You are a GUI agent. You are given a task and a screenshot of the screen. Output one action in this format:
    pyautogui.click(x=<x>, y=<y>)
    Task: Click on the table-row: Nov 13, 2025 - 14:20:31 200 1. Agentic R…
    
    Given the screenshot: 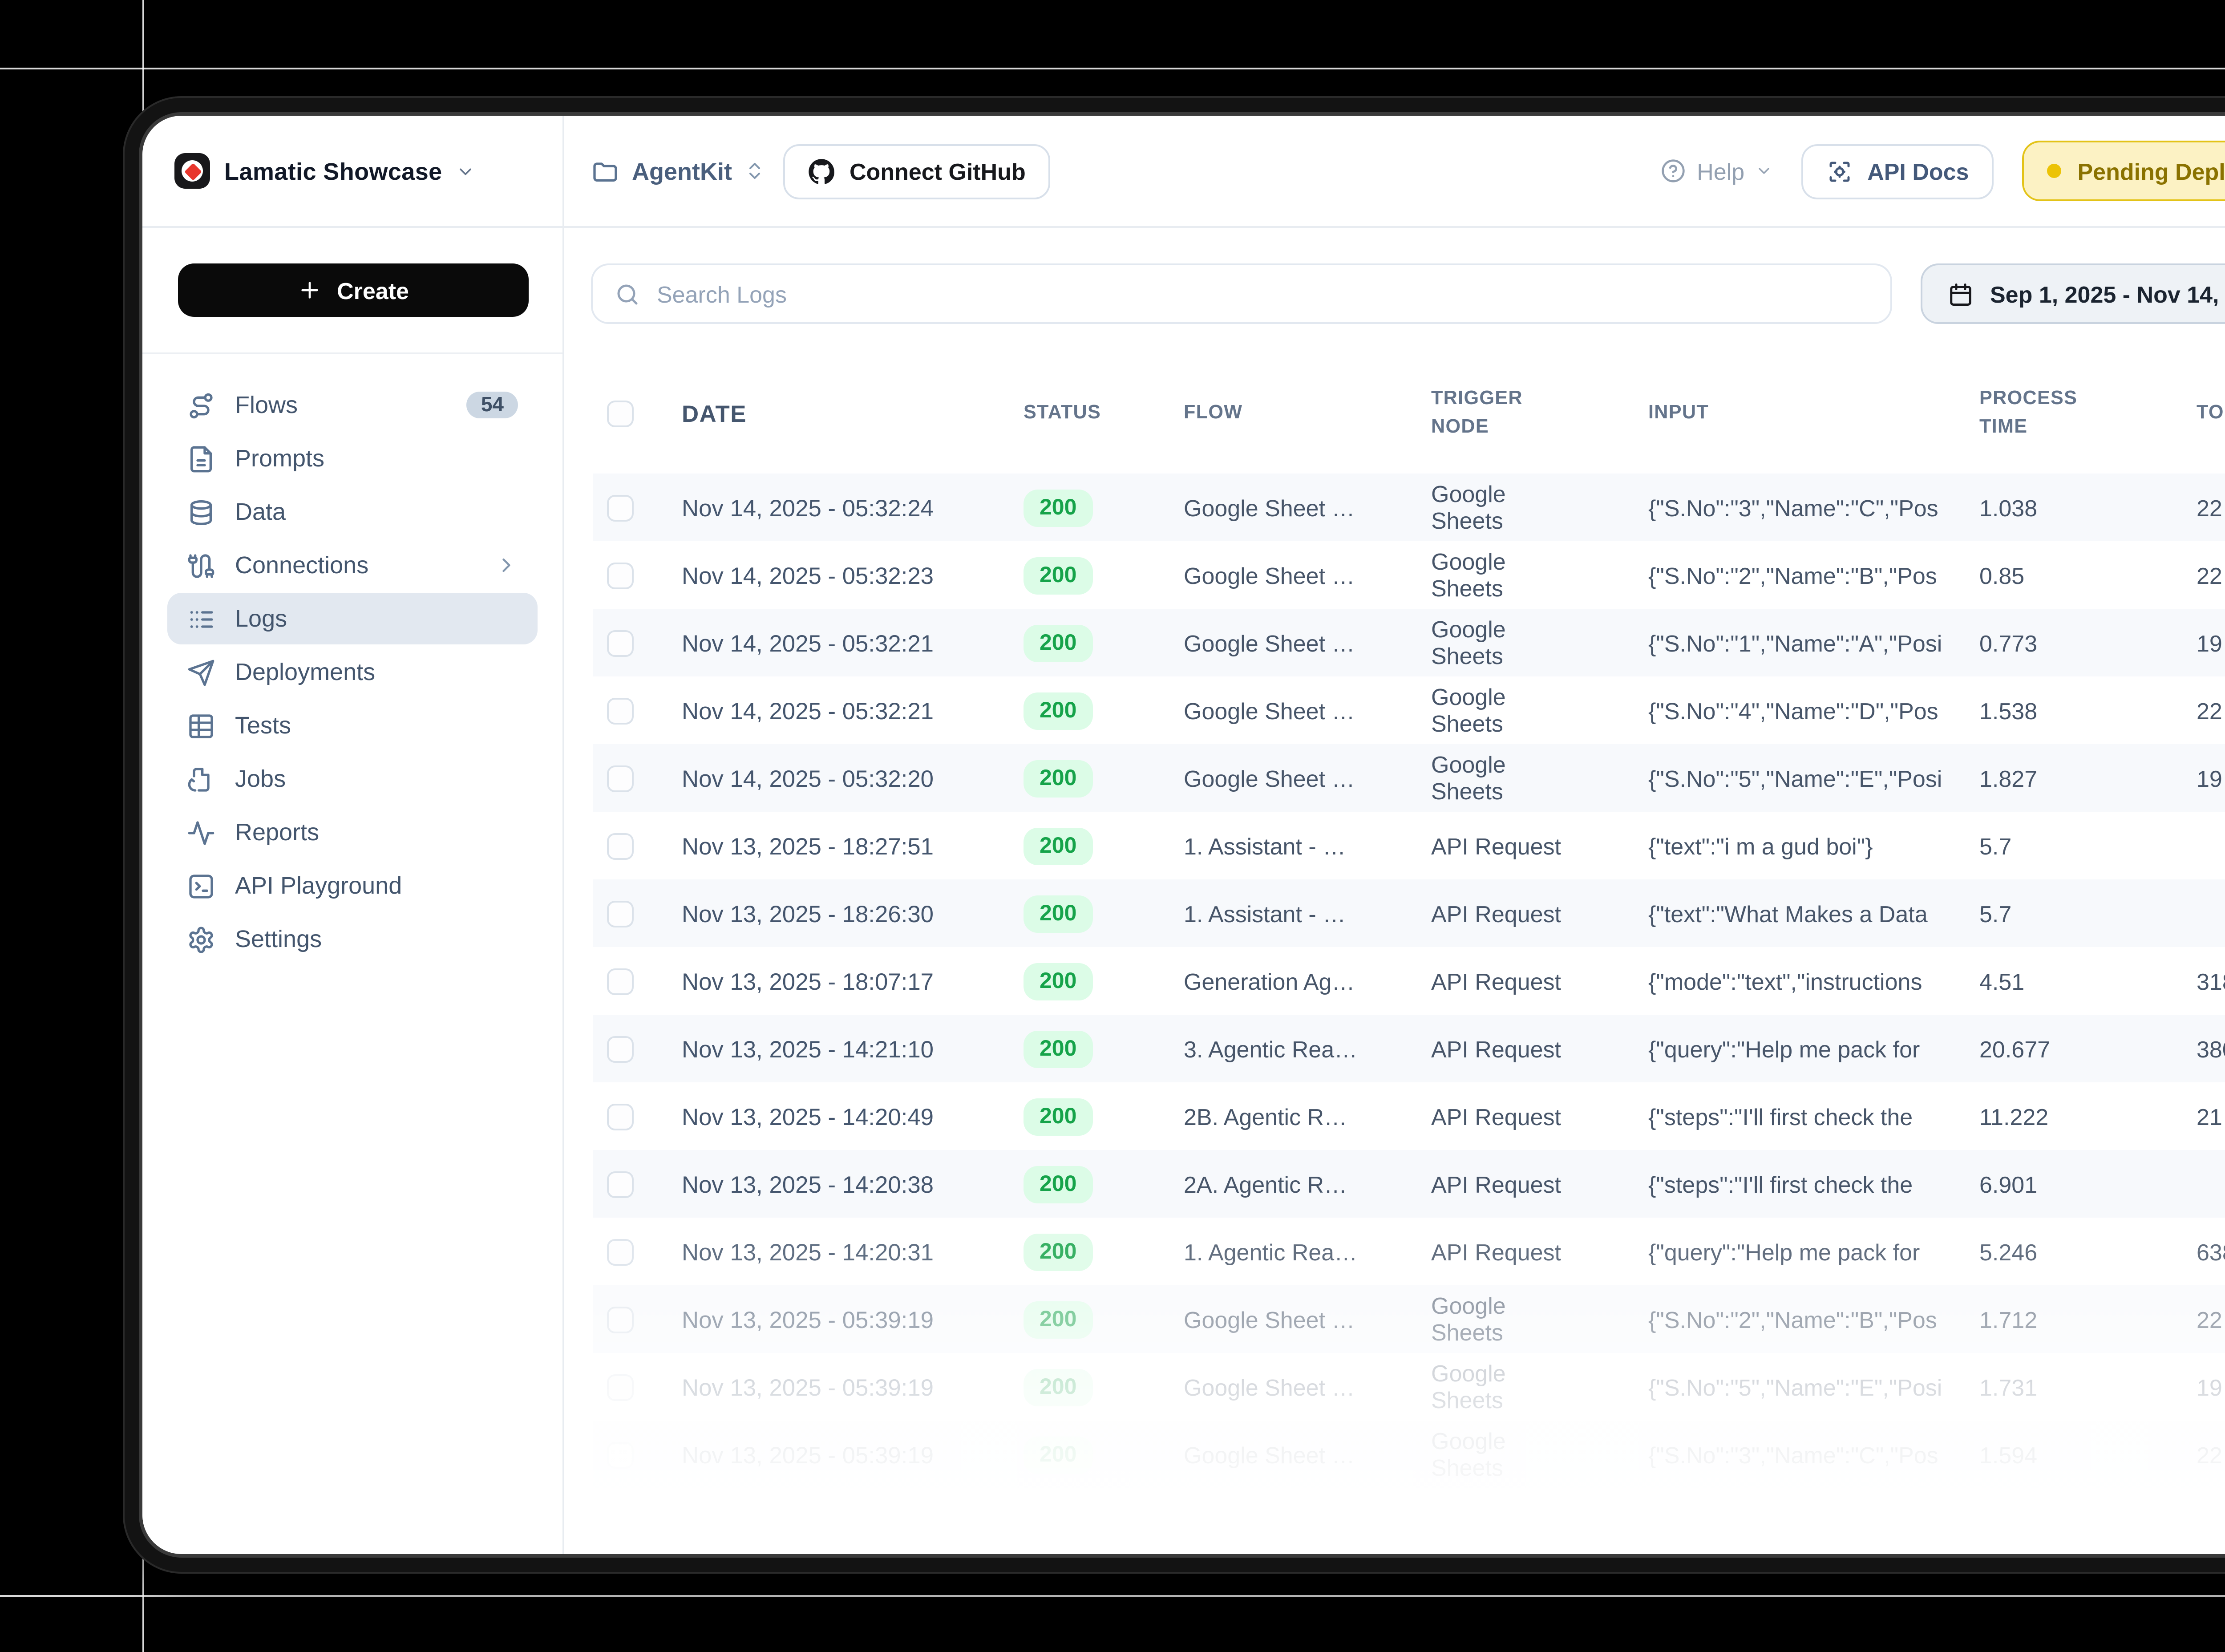 What is the action you would take?
    pyautogui.click(x=1409, y=1251)
    